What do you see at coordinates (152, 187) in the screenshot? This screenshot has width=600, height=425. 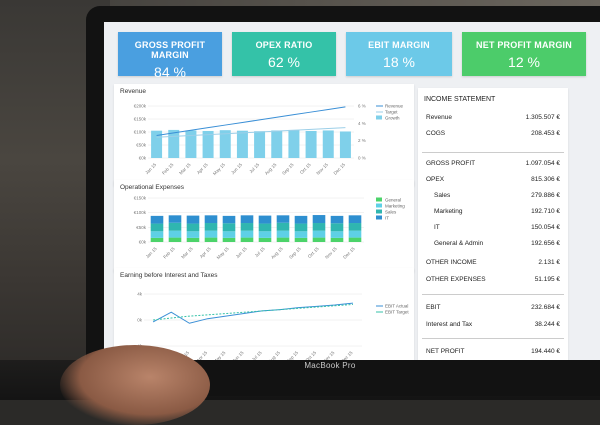 I see `chart-title: Operational Expenses` at bounding box center [152, 187].